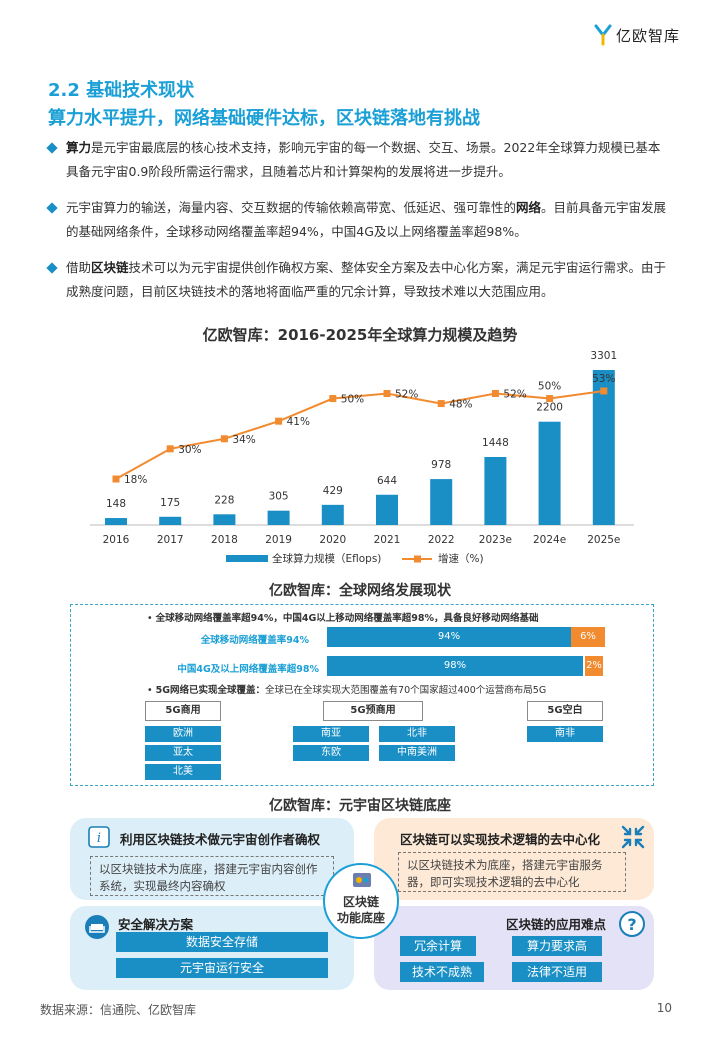 This screenshot has width=720, height=1040. Describe the element at coordinates (557, 972) in the screenshot. I see `challenge-item: 法律不适用` at that location.